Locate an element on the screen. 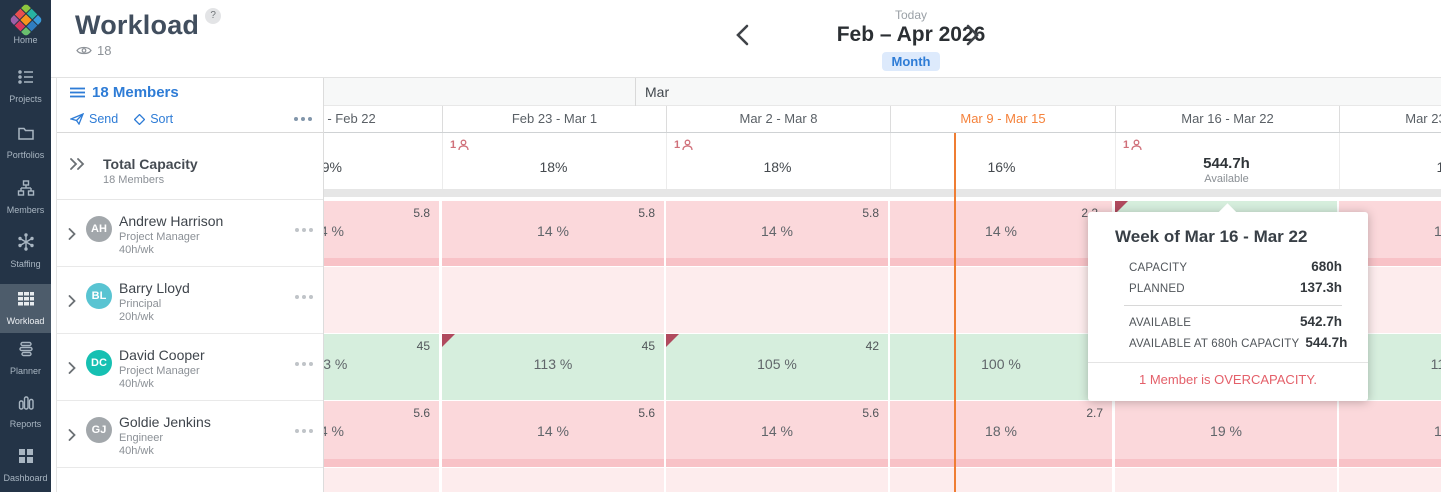  available-label: AVAILABLE is located at coordinates (1160, 323).